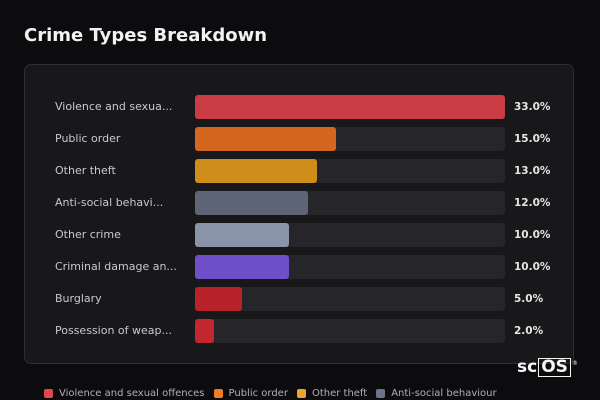  I want to click on legend-label: Other theft, so click(339, 393).